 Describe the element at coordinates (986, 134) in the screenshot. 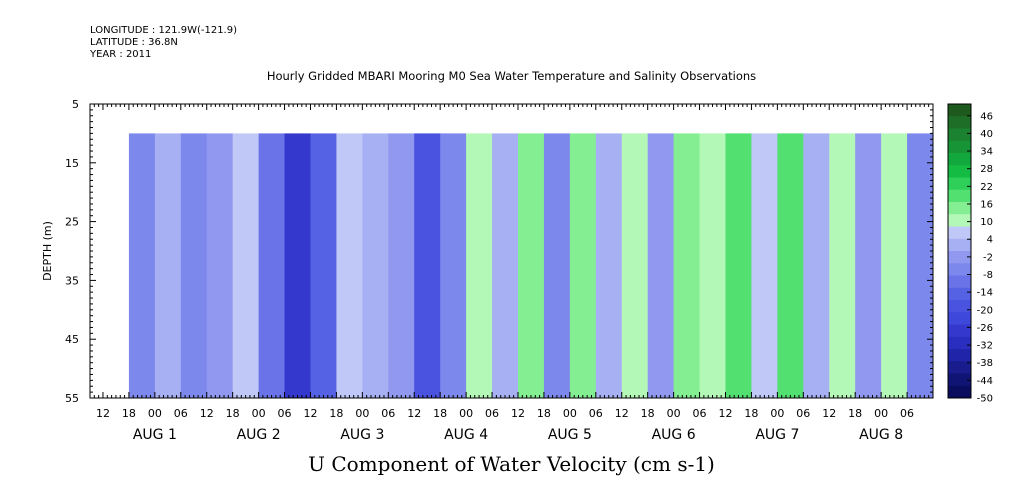

I see `colorbar-tick-label: 40` at that location.